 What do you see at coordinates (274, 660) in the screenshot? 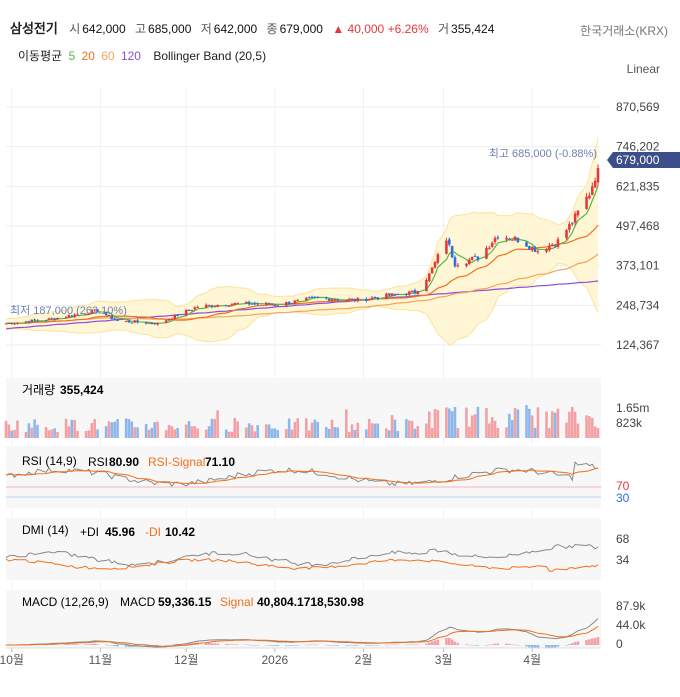
I see `x-tick-label: 2026` at bounding box center [274, 660].